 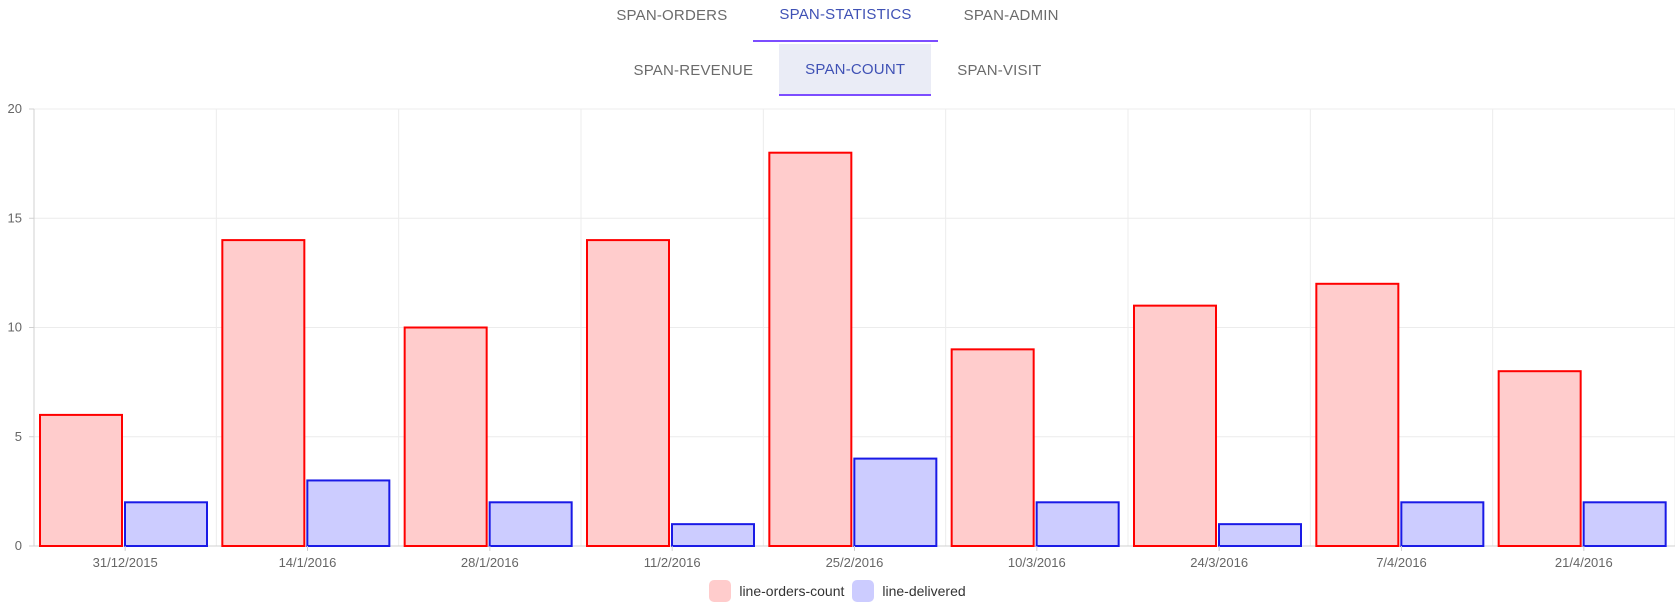 I want to click on legend-label-orders-count: line-orders-count, so click(x=792, y=591).